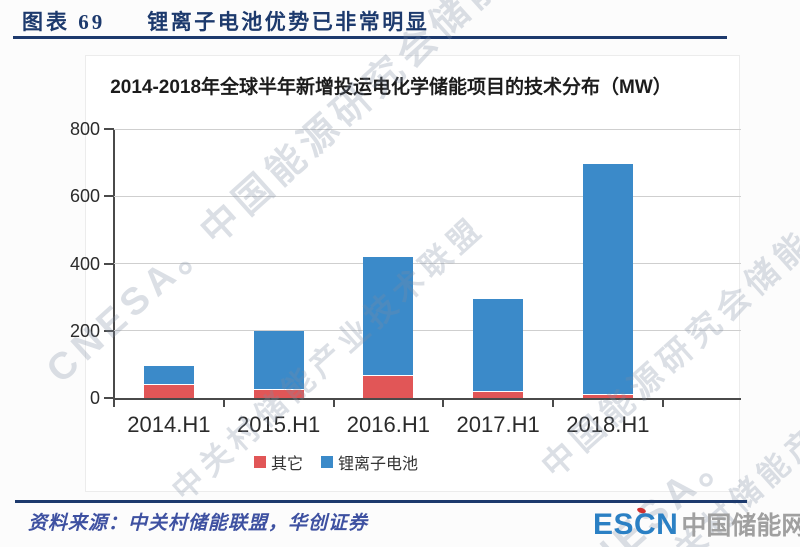 The height and width of the screenshot is (547, 800). I want to click on bar-segment-其它-2015.H1, so click(278, 393).